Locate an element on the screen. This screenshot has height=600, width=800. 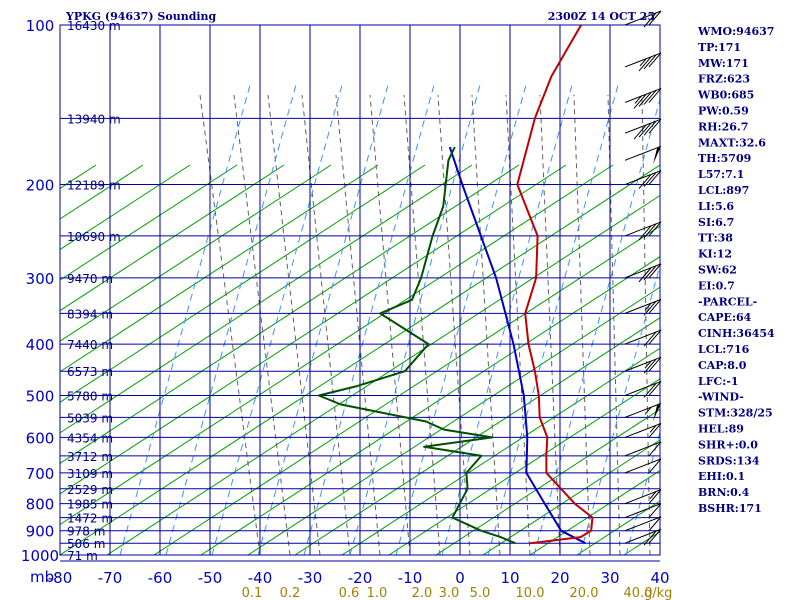
parcel-profile-line is located at coordinates (517, 345).